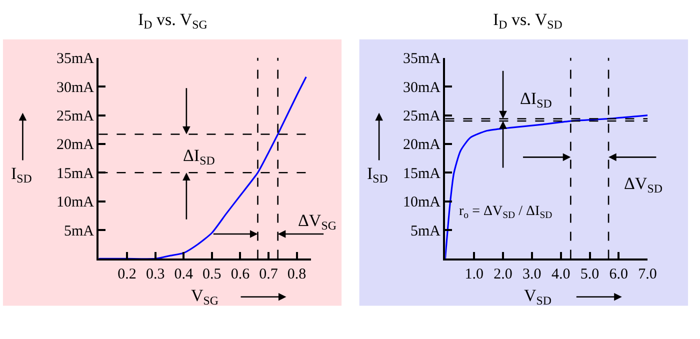 This screenshot has height=339, width=700. What do you see at coordinates (528, 21) in the screenshot?
I see `chart-title: I$_{D}$ vs. V$_{SD}$` at bounding box center [528, 21].